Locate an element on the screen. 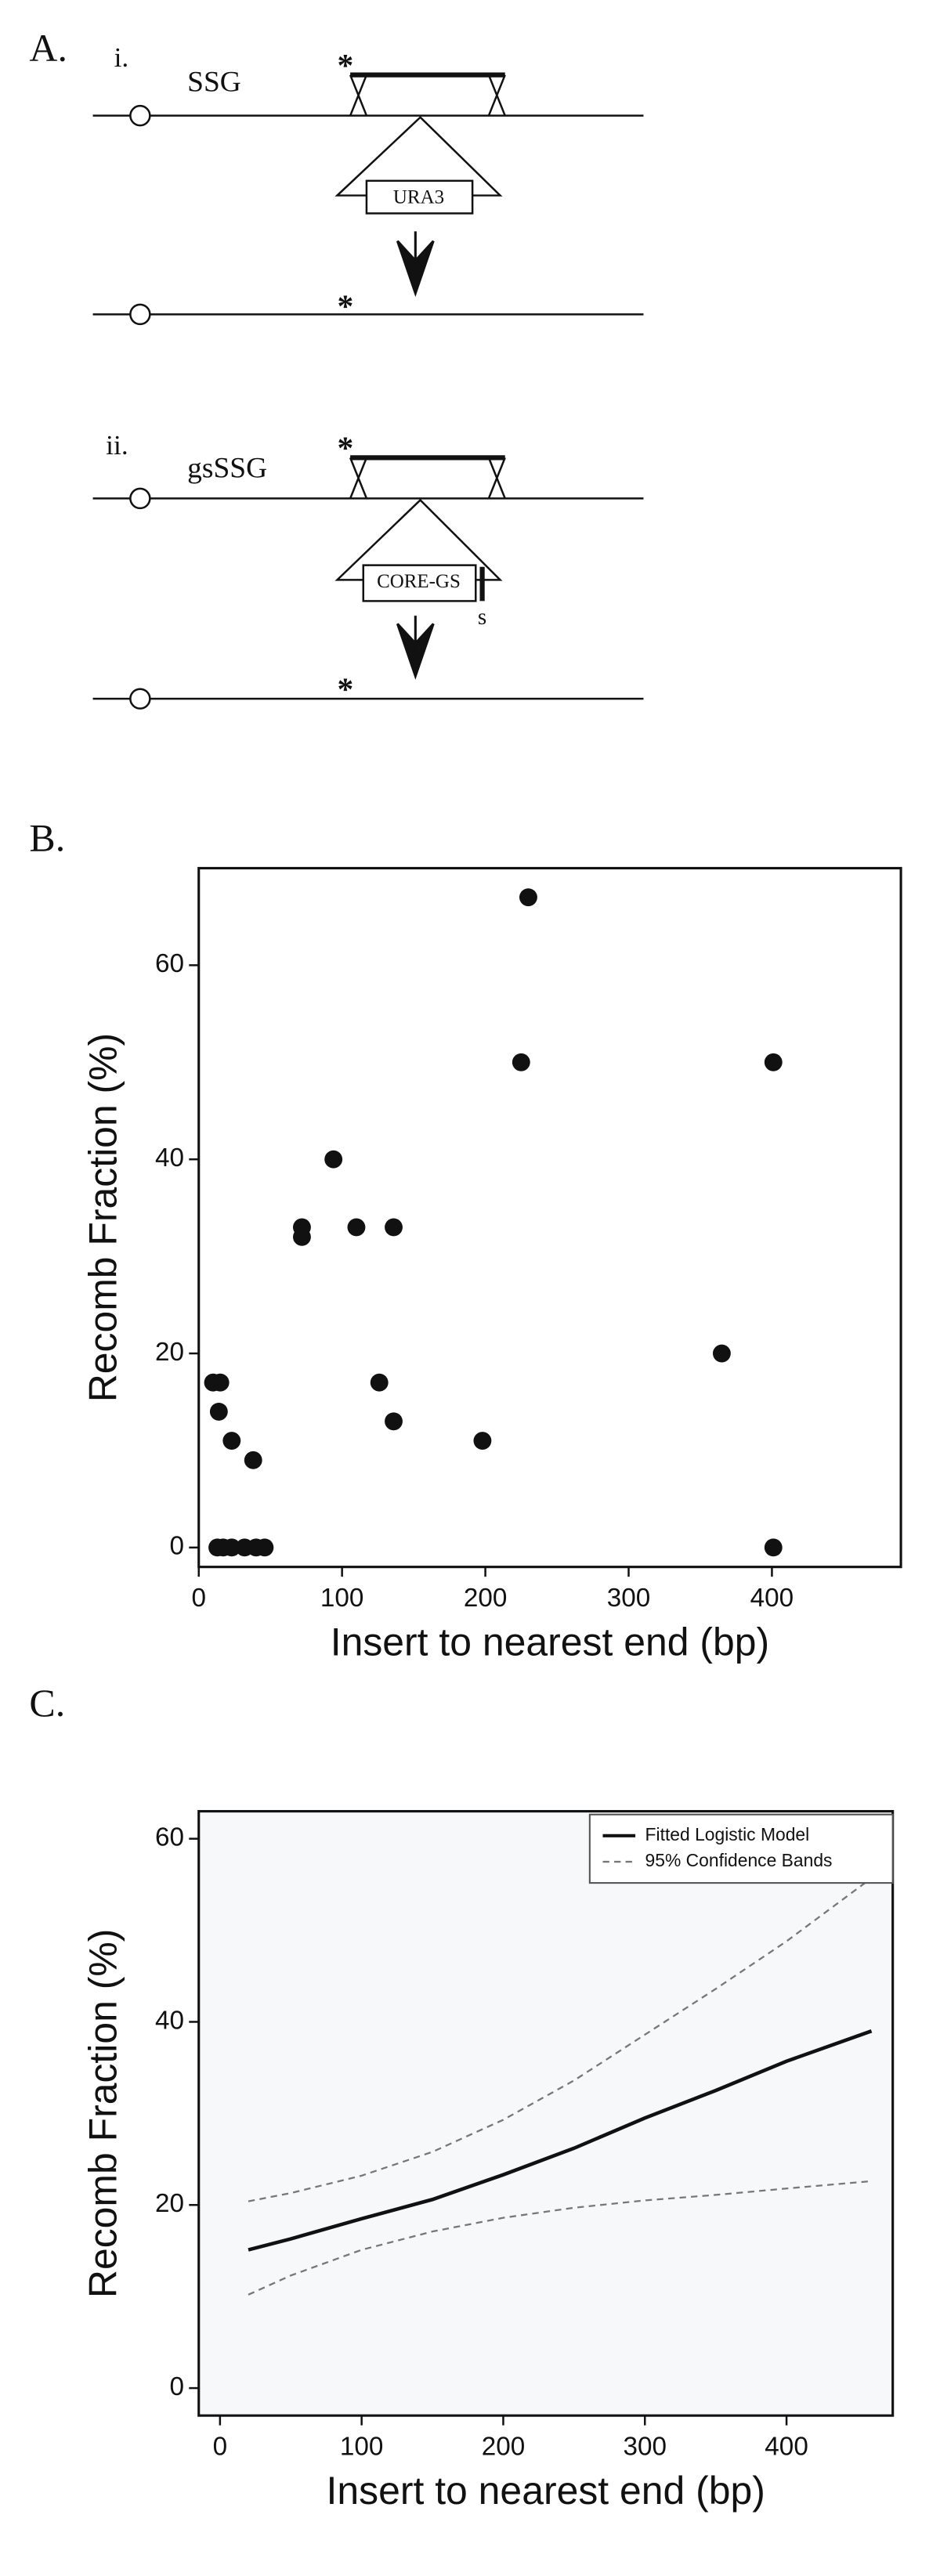 This screenshot has height=2576, width=940. panel-label: A. is located at coordinates (48, 48).